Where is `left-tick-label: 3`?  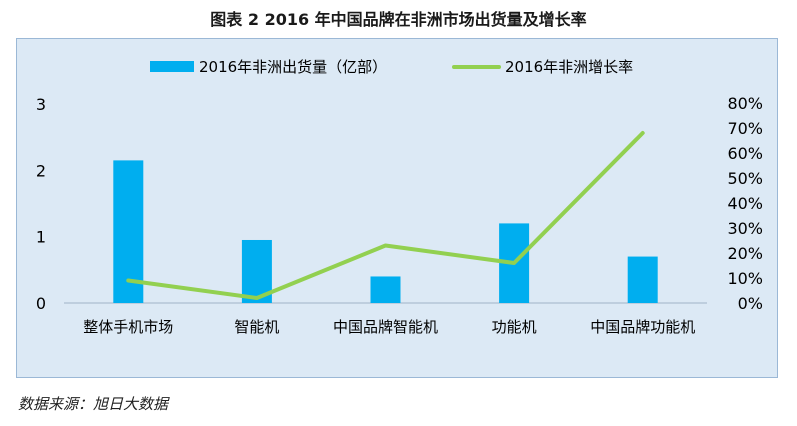
left-tick-label: 3 is located at coordinates (41, 104).